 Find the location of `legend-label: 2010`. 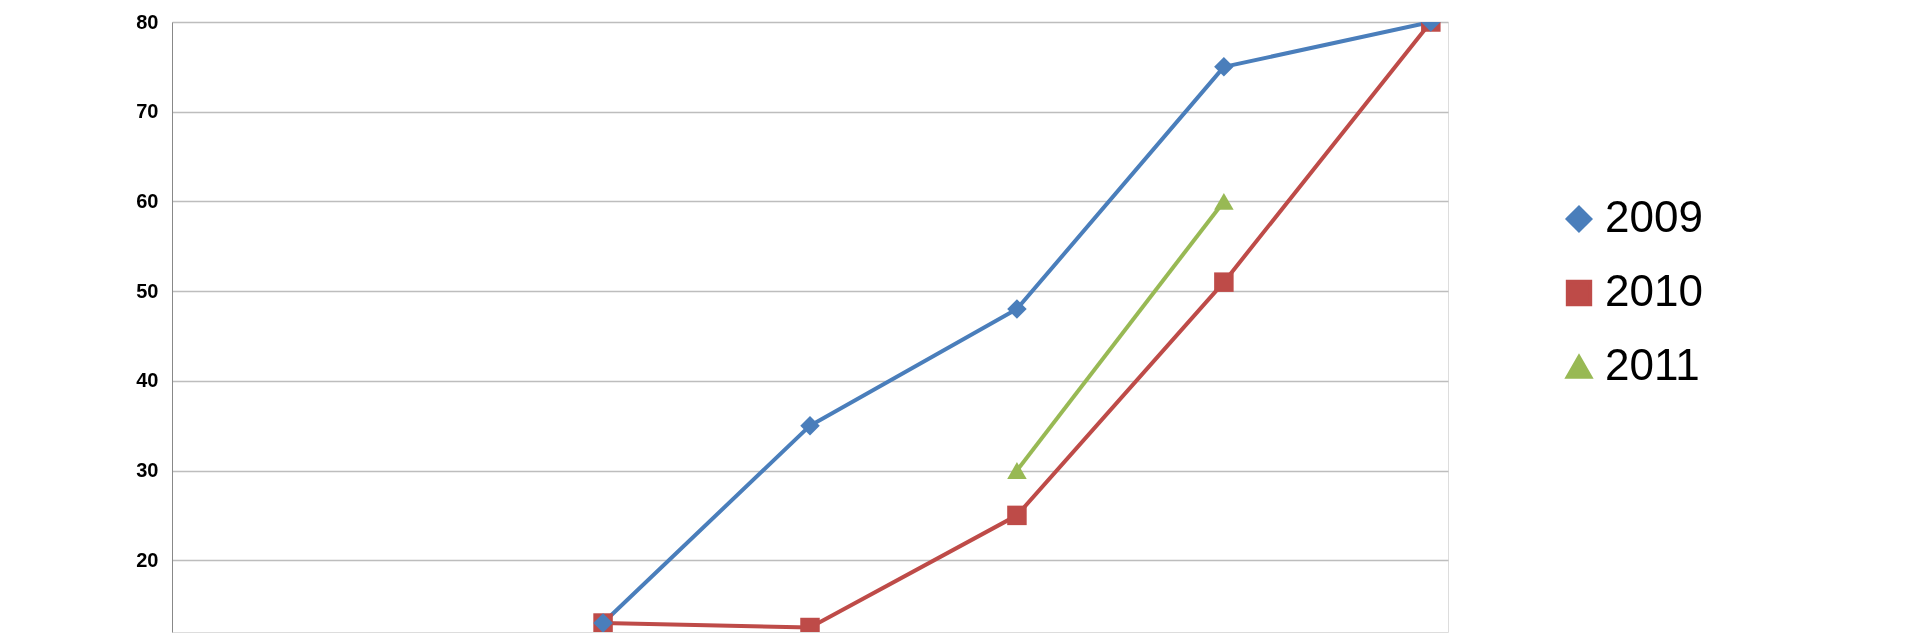

legend-label: 2010 is located at coordinates (1654, 290).